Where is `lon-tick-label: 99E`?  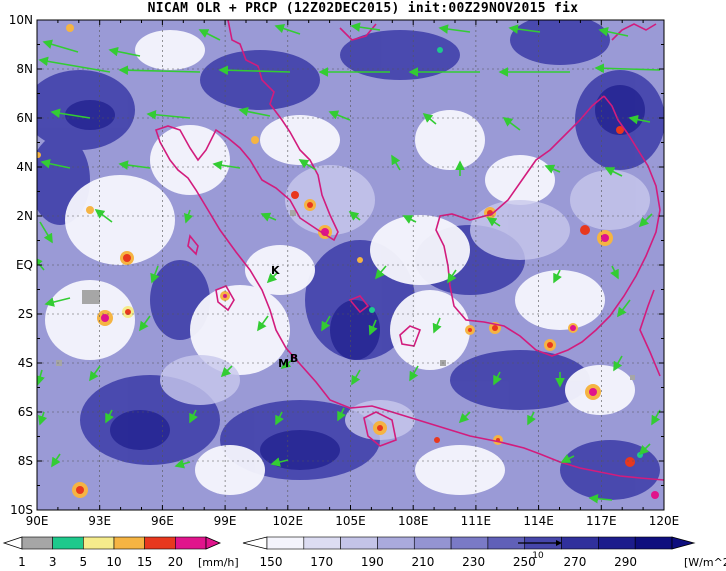 lon-tick-label: 99E is located at coordinates (225, 521).